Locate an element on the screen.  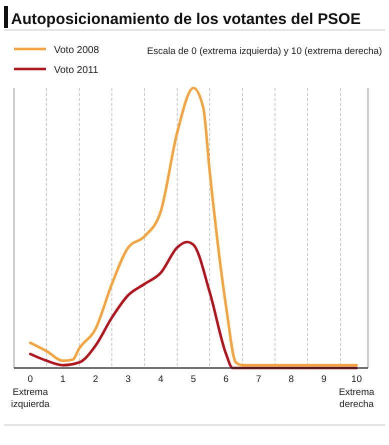
x-tick-label: 2 is located at coordinates (95, 379).